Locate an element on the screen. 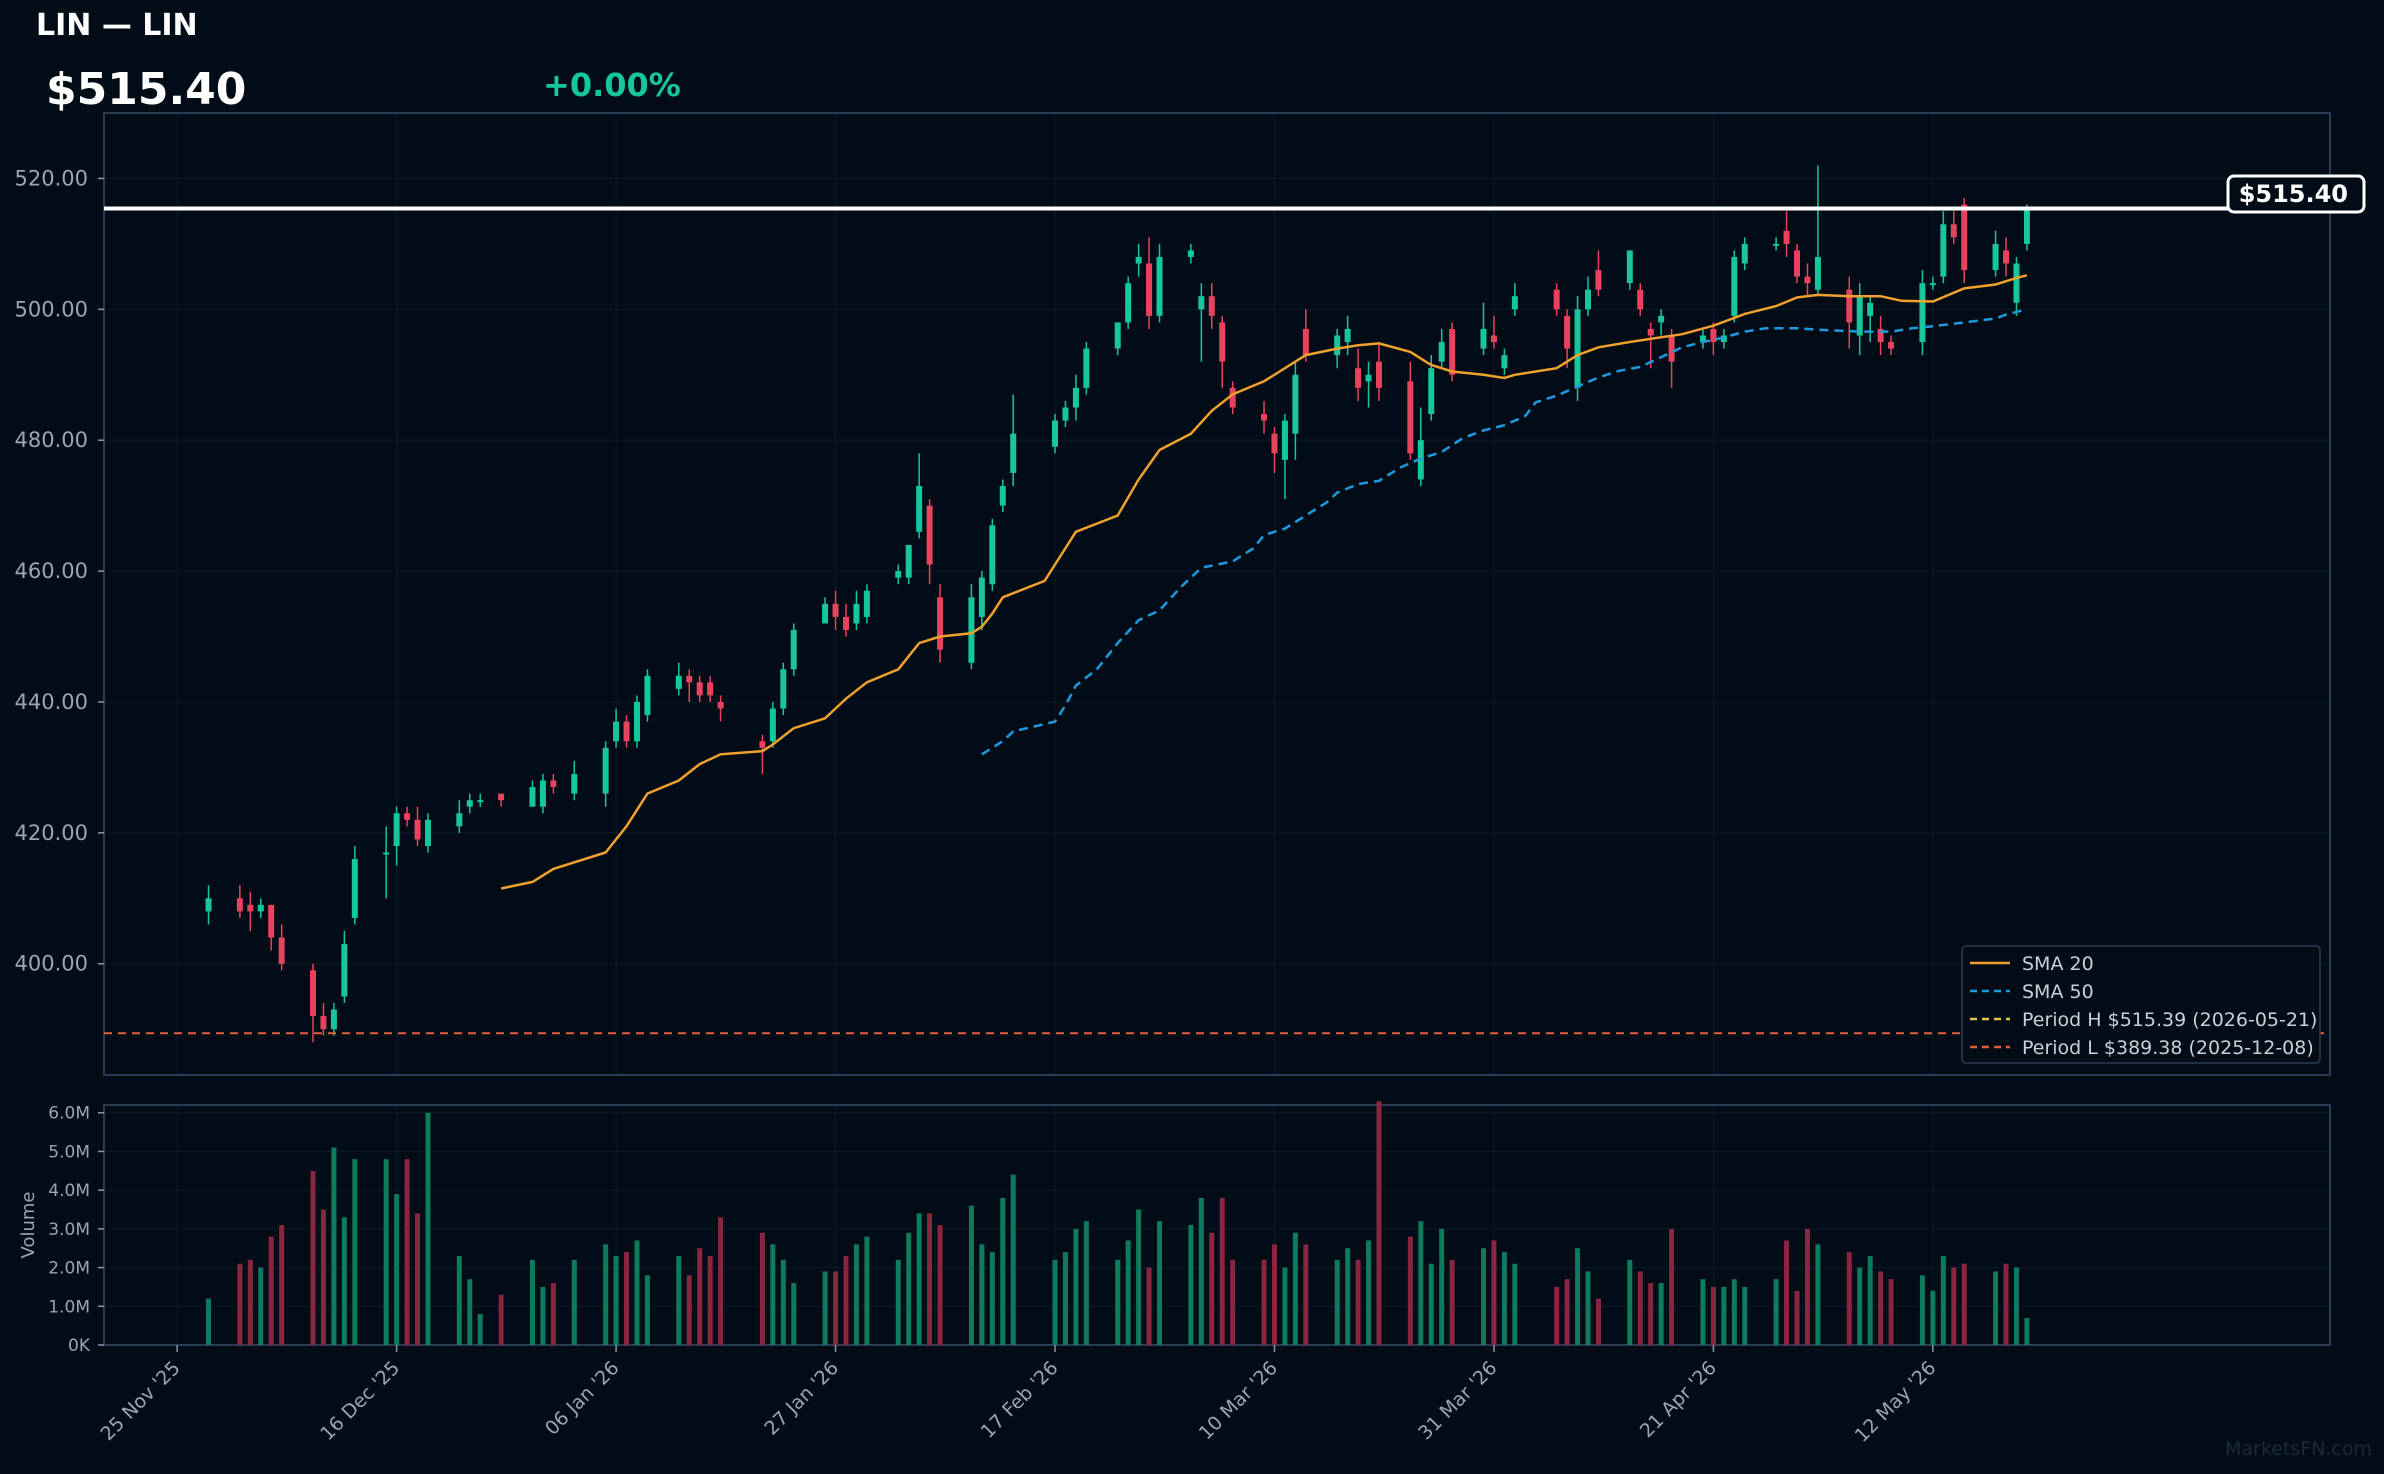  last-price-tag-box is located at coordinates (2296, 194).